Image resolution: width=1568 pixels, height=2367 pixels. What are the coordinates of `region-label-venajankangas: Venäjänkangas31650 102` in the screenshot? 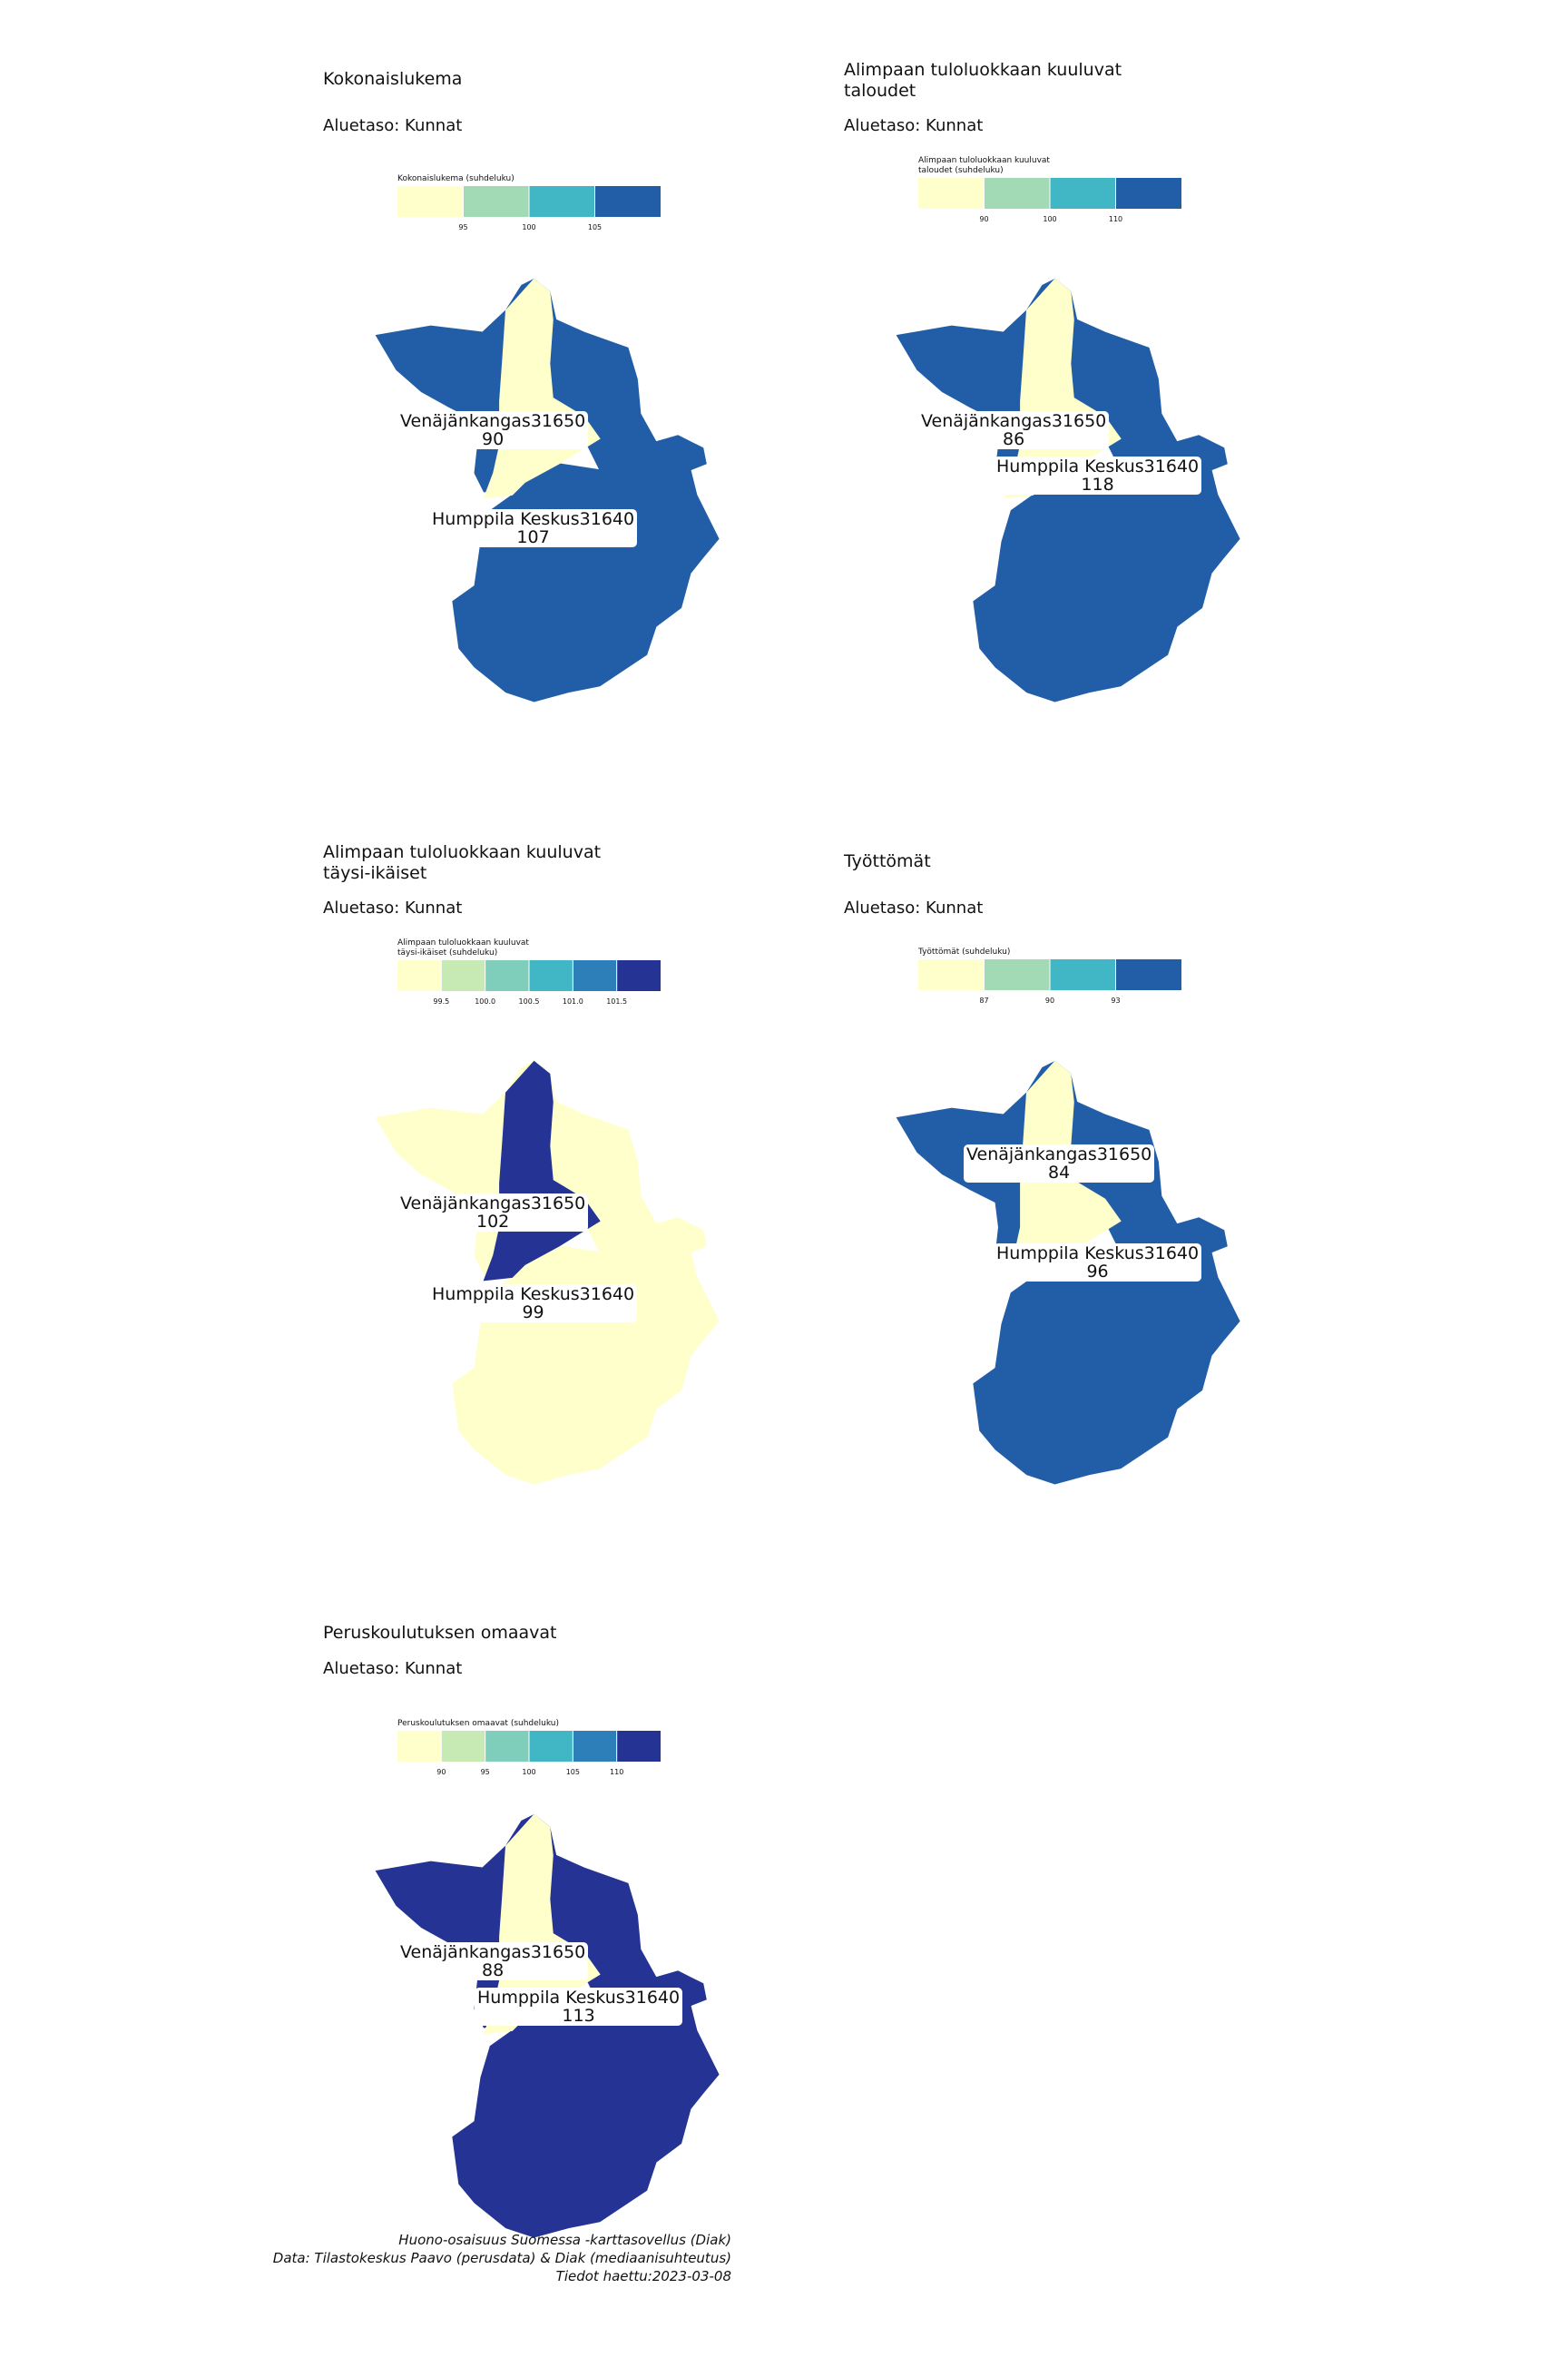 It's located at (493, 1212).